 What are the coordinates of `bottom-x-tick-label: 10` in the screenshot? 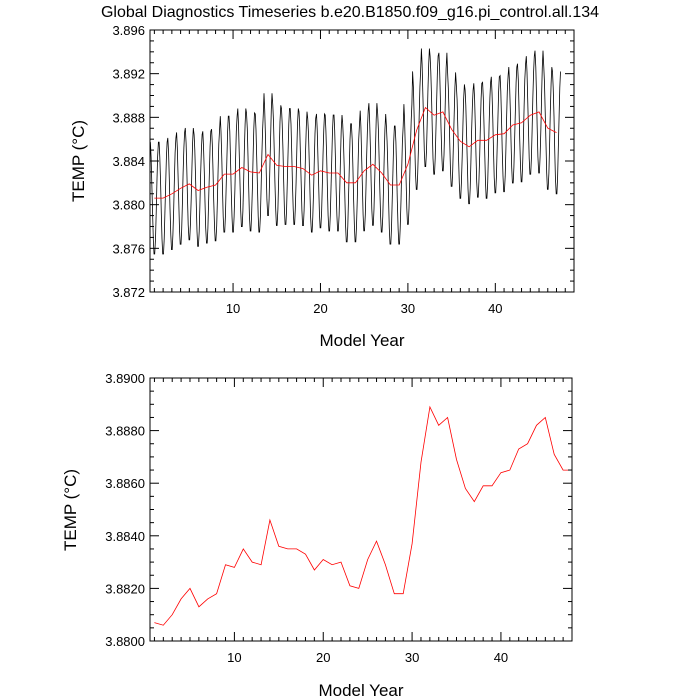 It's located at (234, 657).